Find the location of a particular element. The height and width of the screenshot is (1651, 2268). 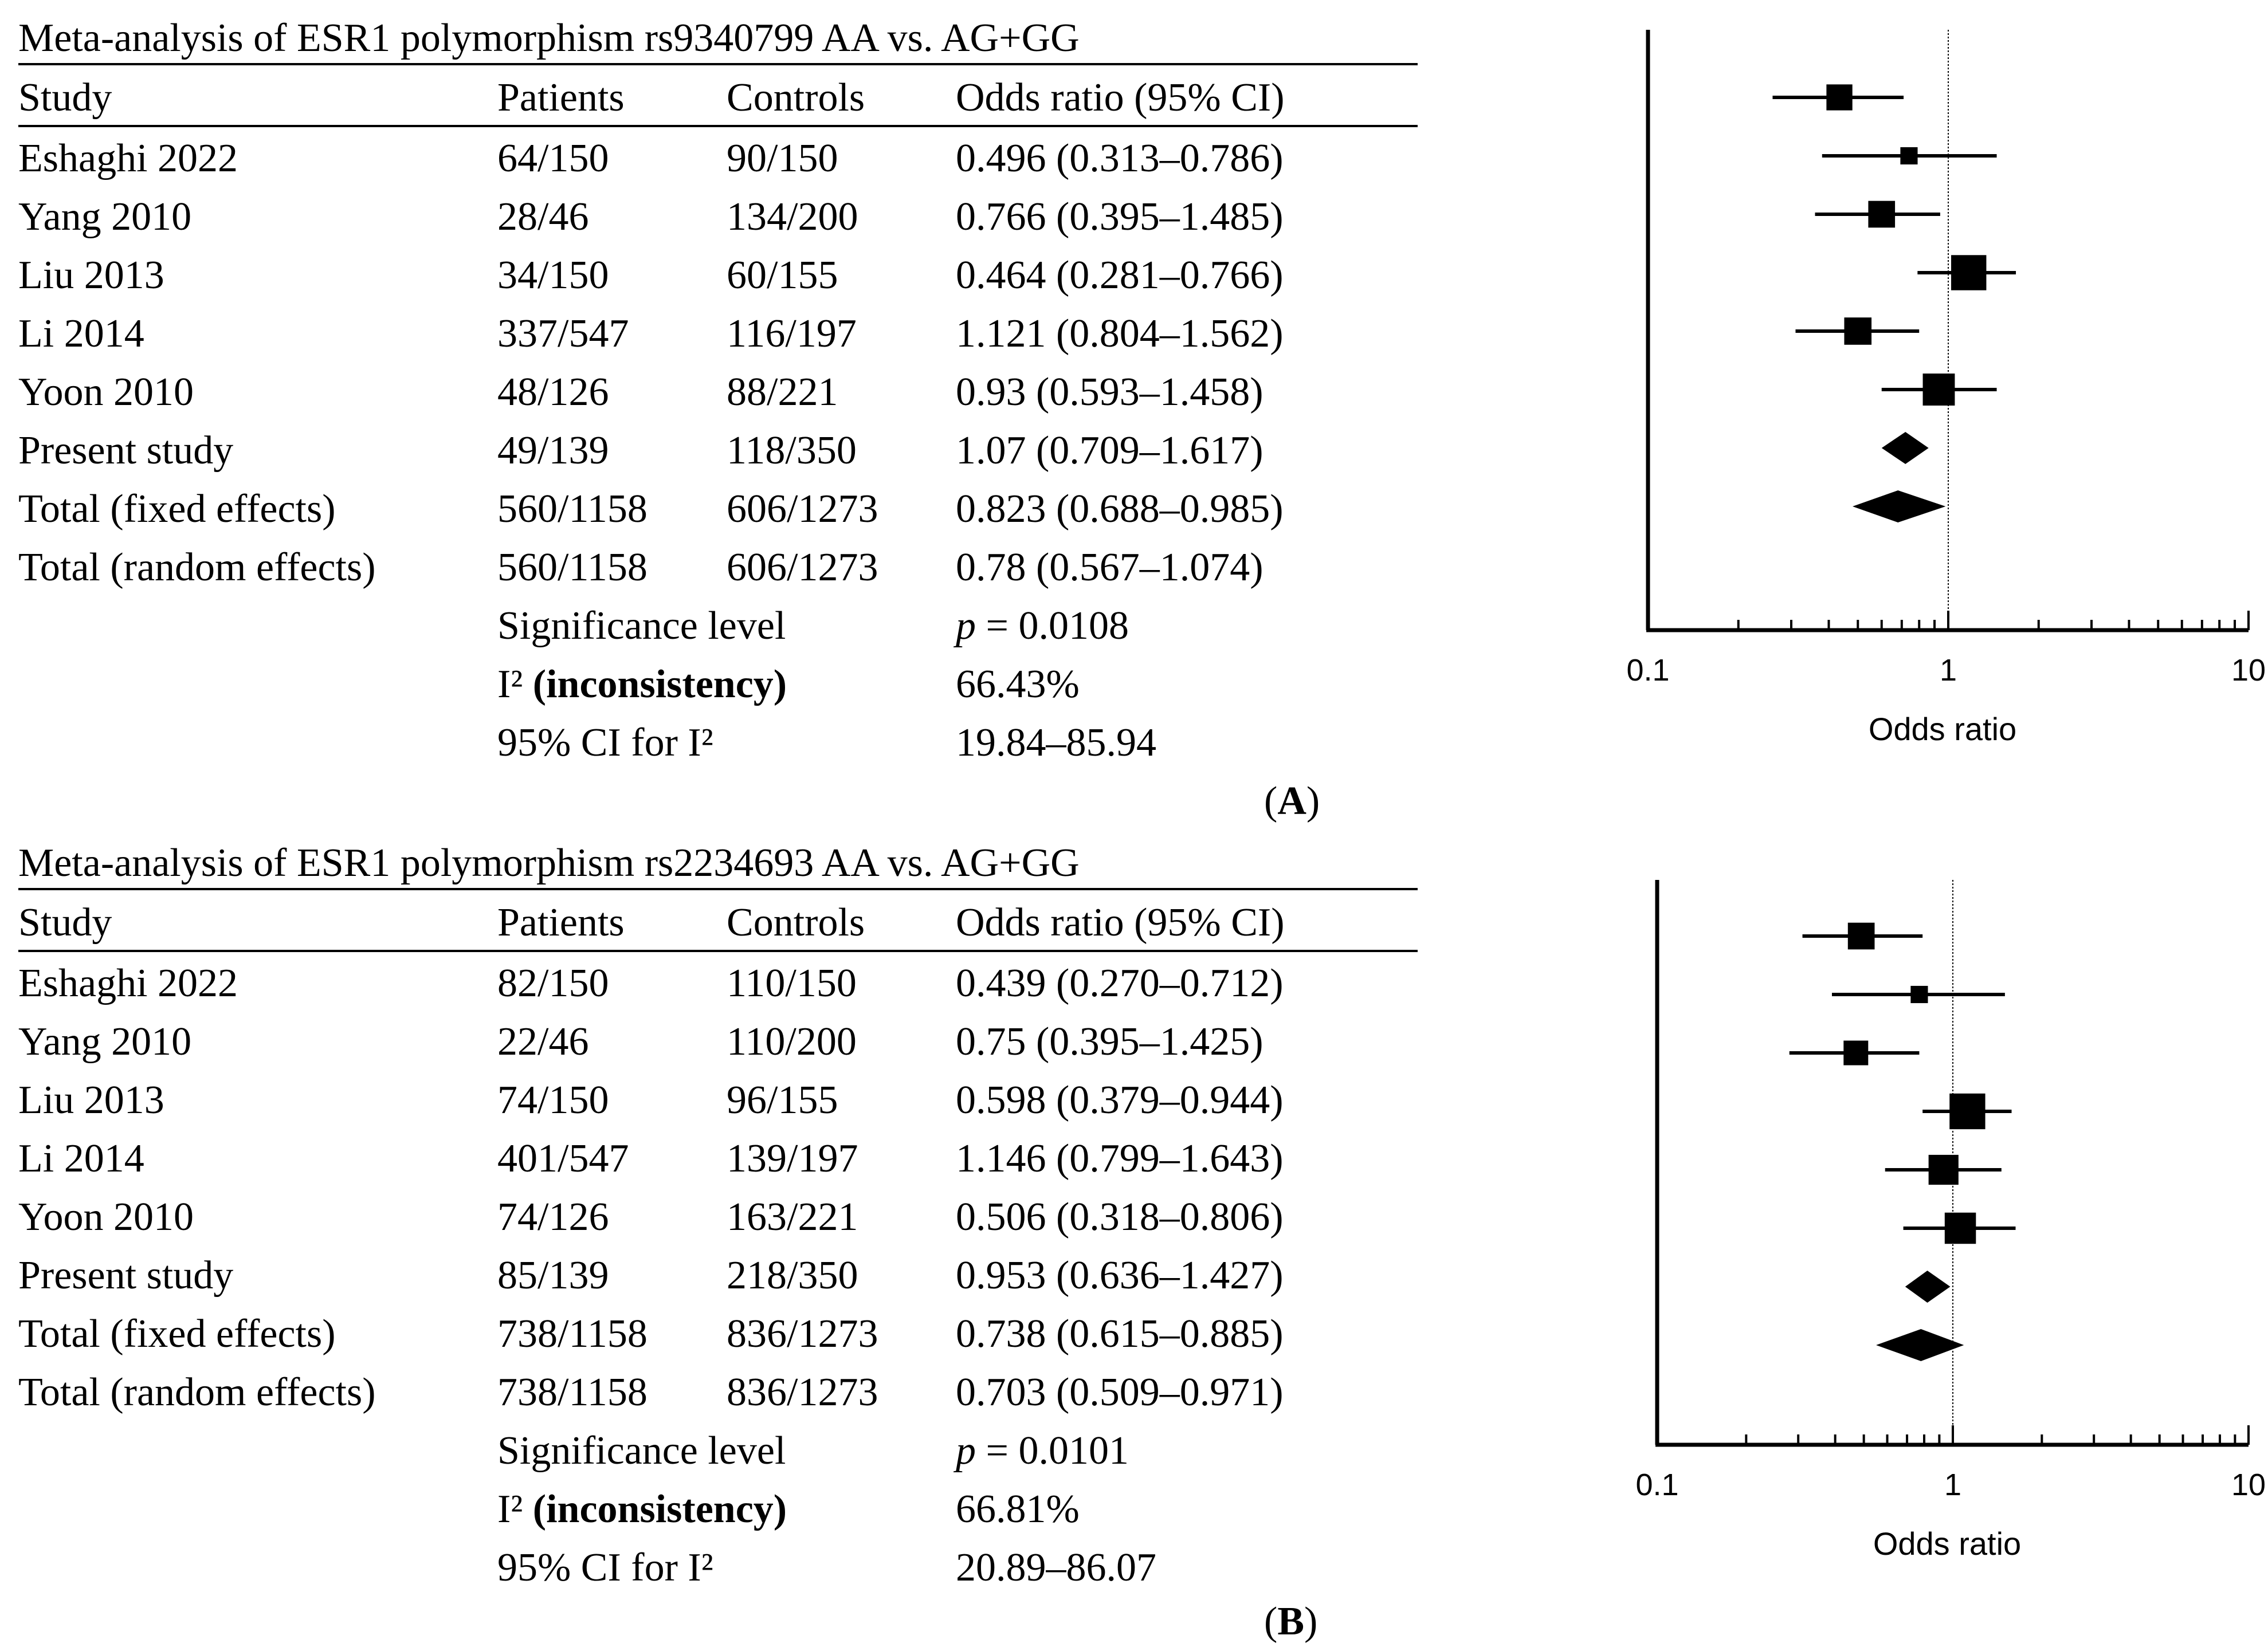

odds-ratio-ci: 0.766 (0.395–1.485) is located at coordinates (1120, 217).